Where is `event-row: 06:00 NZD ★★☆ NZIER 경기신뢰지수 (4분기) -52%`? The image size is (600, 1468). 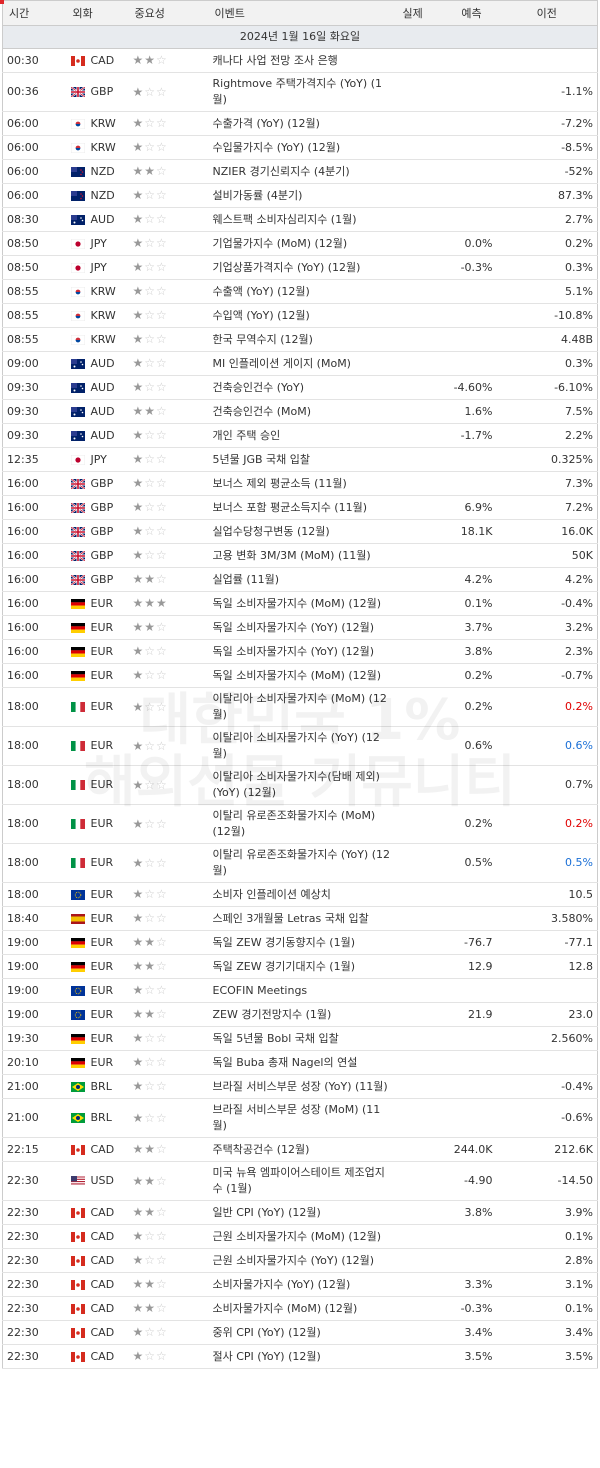
event-row: 06:00 NZD ★★☆ NZIER 경기신뢰지수 (4분기) -52% is located at coordinates (300, 171).